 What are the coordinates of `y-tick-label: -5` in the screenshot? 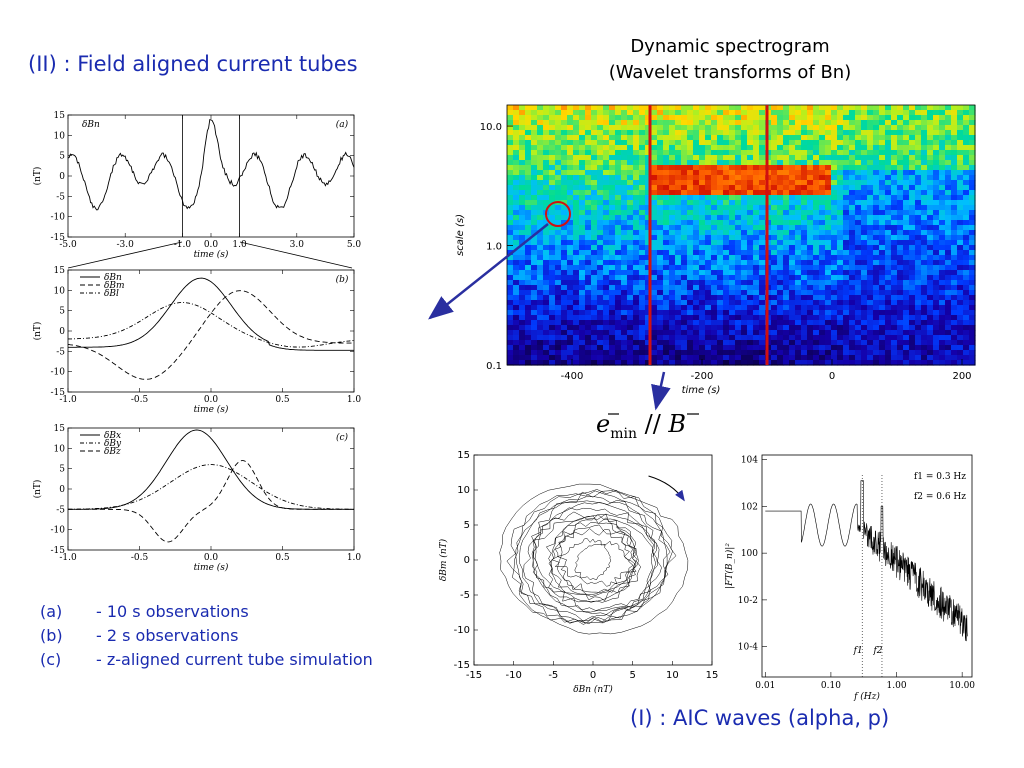 It's located at (60, 510).